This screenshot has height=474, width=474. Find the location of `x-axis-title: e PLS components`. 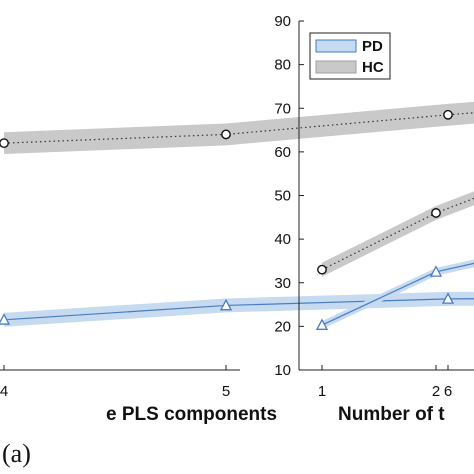

x-axis-title: e PLS components is located at coordinates (191, 414).